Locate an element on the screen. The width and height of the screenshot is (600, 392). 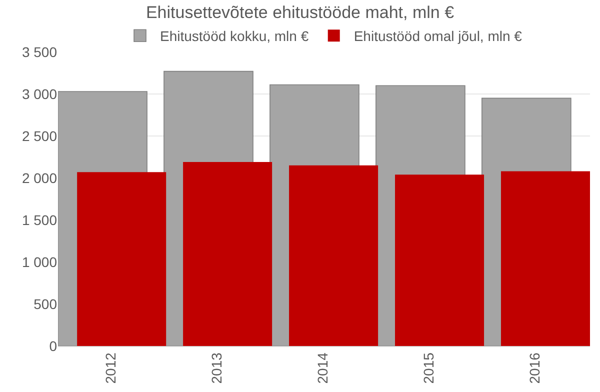
y-tick-label: 1 000 is located at coordinates (40, 262).